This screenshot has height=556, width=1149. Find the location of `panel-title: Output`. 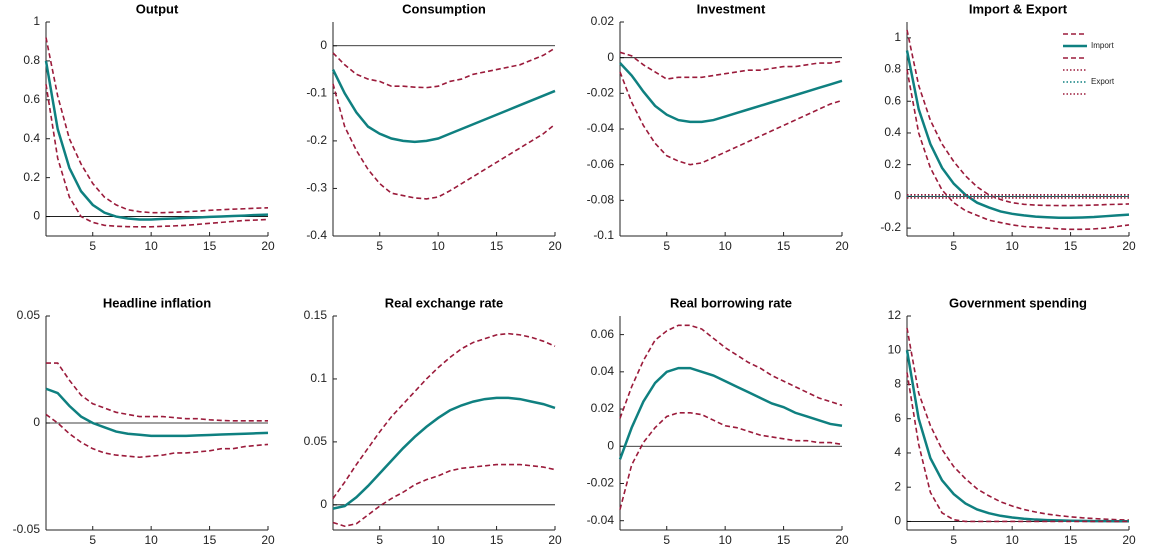

panel-title: Output is located at coordinates (157, 8).